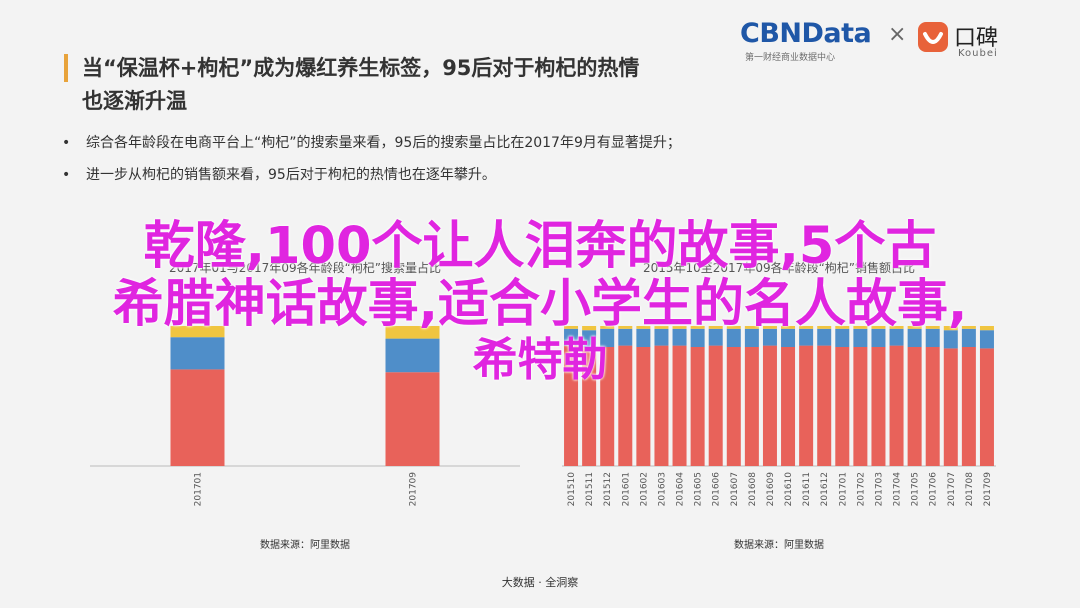  Describe the element at coordinates (898, 489) in the screenshot. I see `x-tick-label: 201704` at that location.